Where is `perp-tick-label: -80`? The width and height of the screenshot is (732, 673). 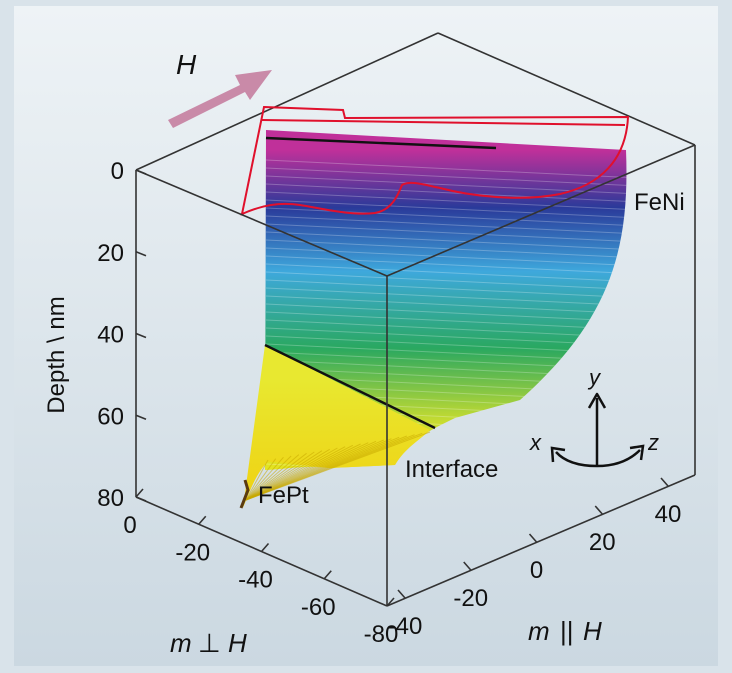
perp-tick-label: -80 is located at coordinates (381, 634).